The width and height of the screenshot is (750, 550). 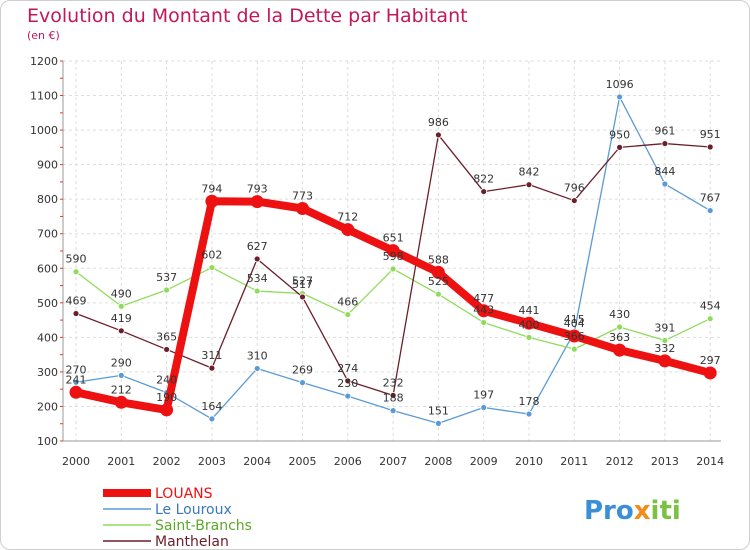 What do you see at coordinates (302, 370) in the screenshot?
I see `data-label: 269` at bounding box center [302, 370].